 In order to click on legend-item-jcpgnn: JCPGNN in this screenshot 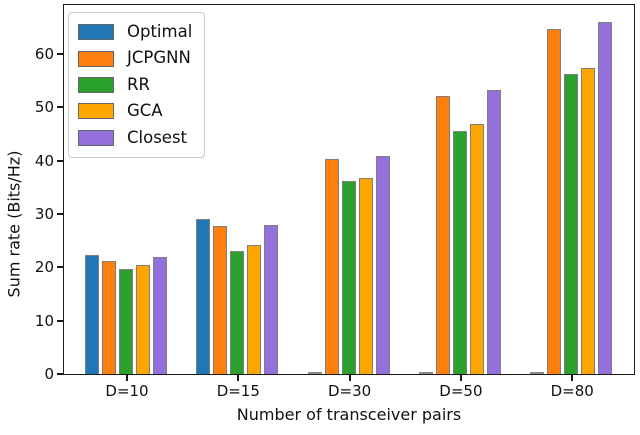, I will do `click(135, 58)`.